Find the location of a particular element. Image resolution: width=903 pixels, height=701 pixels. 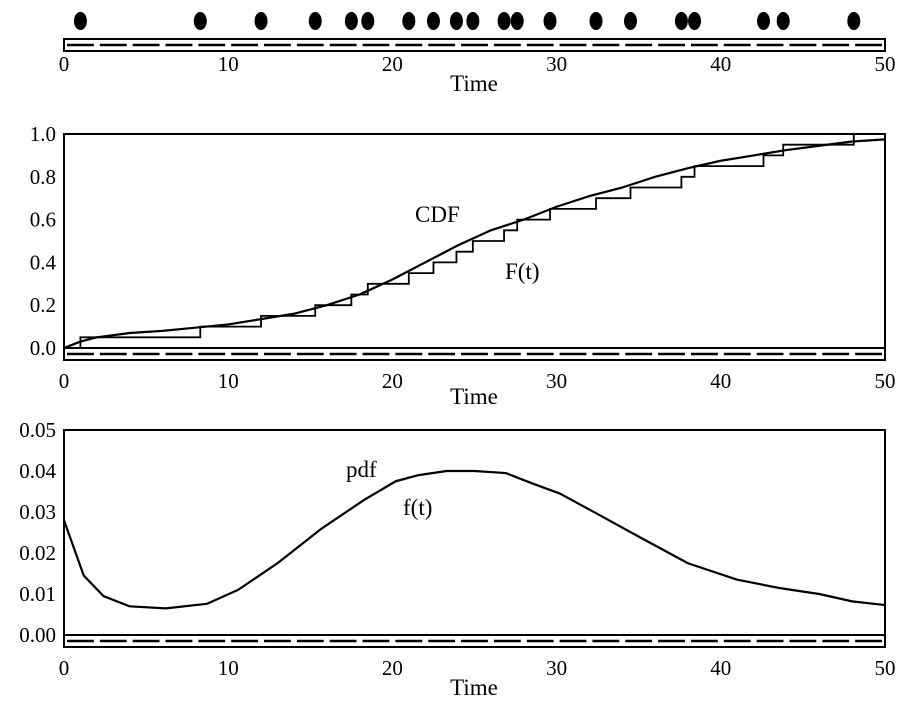

events-x-axis-title: Time is located at coordinates (474, 83).